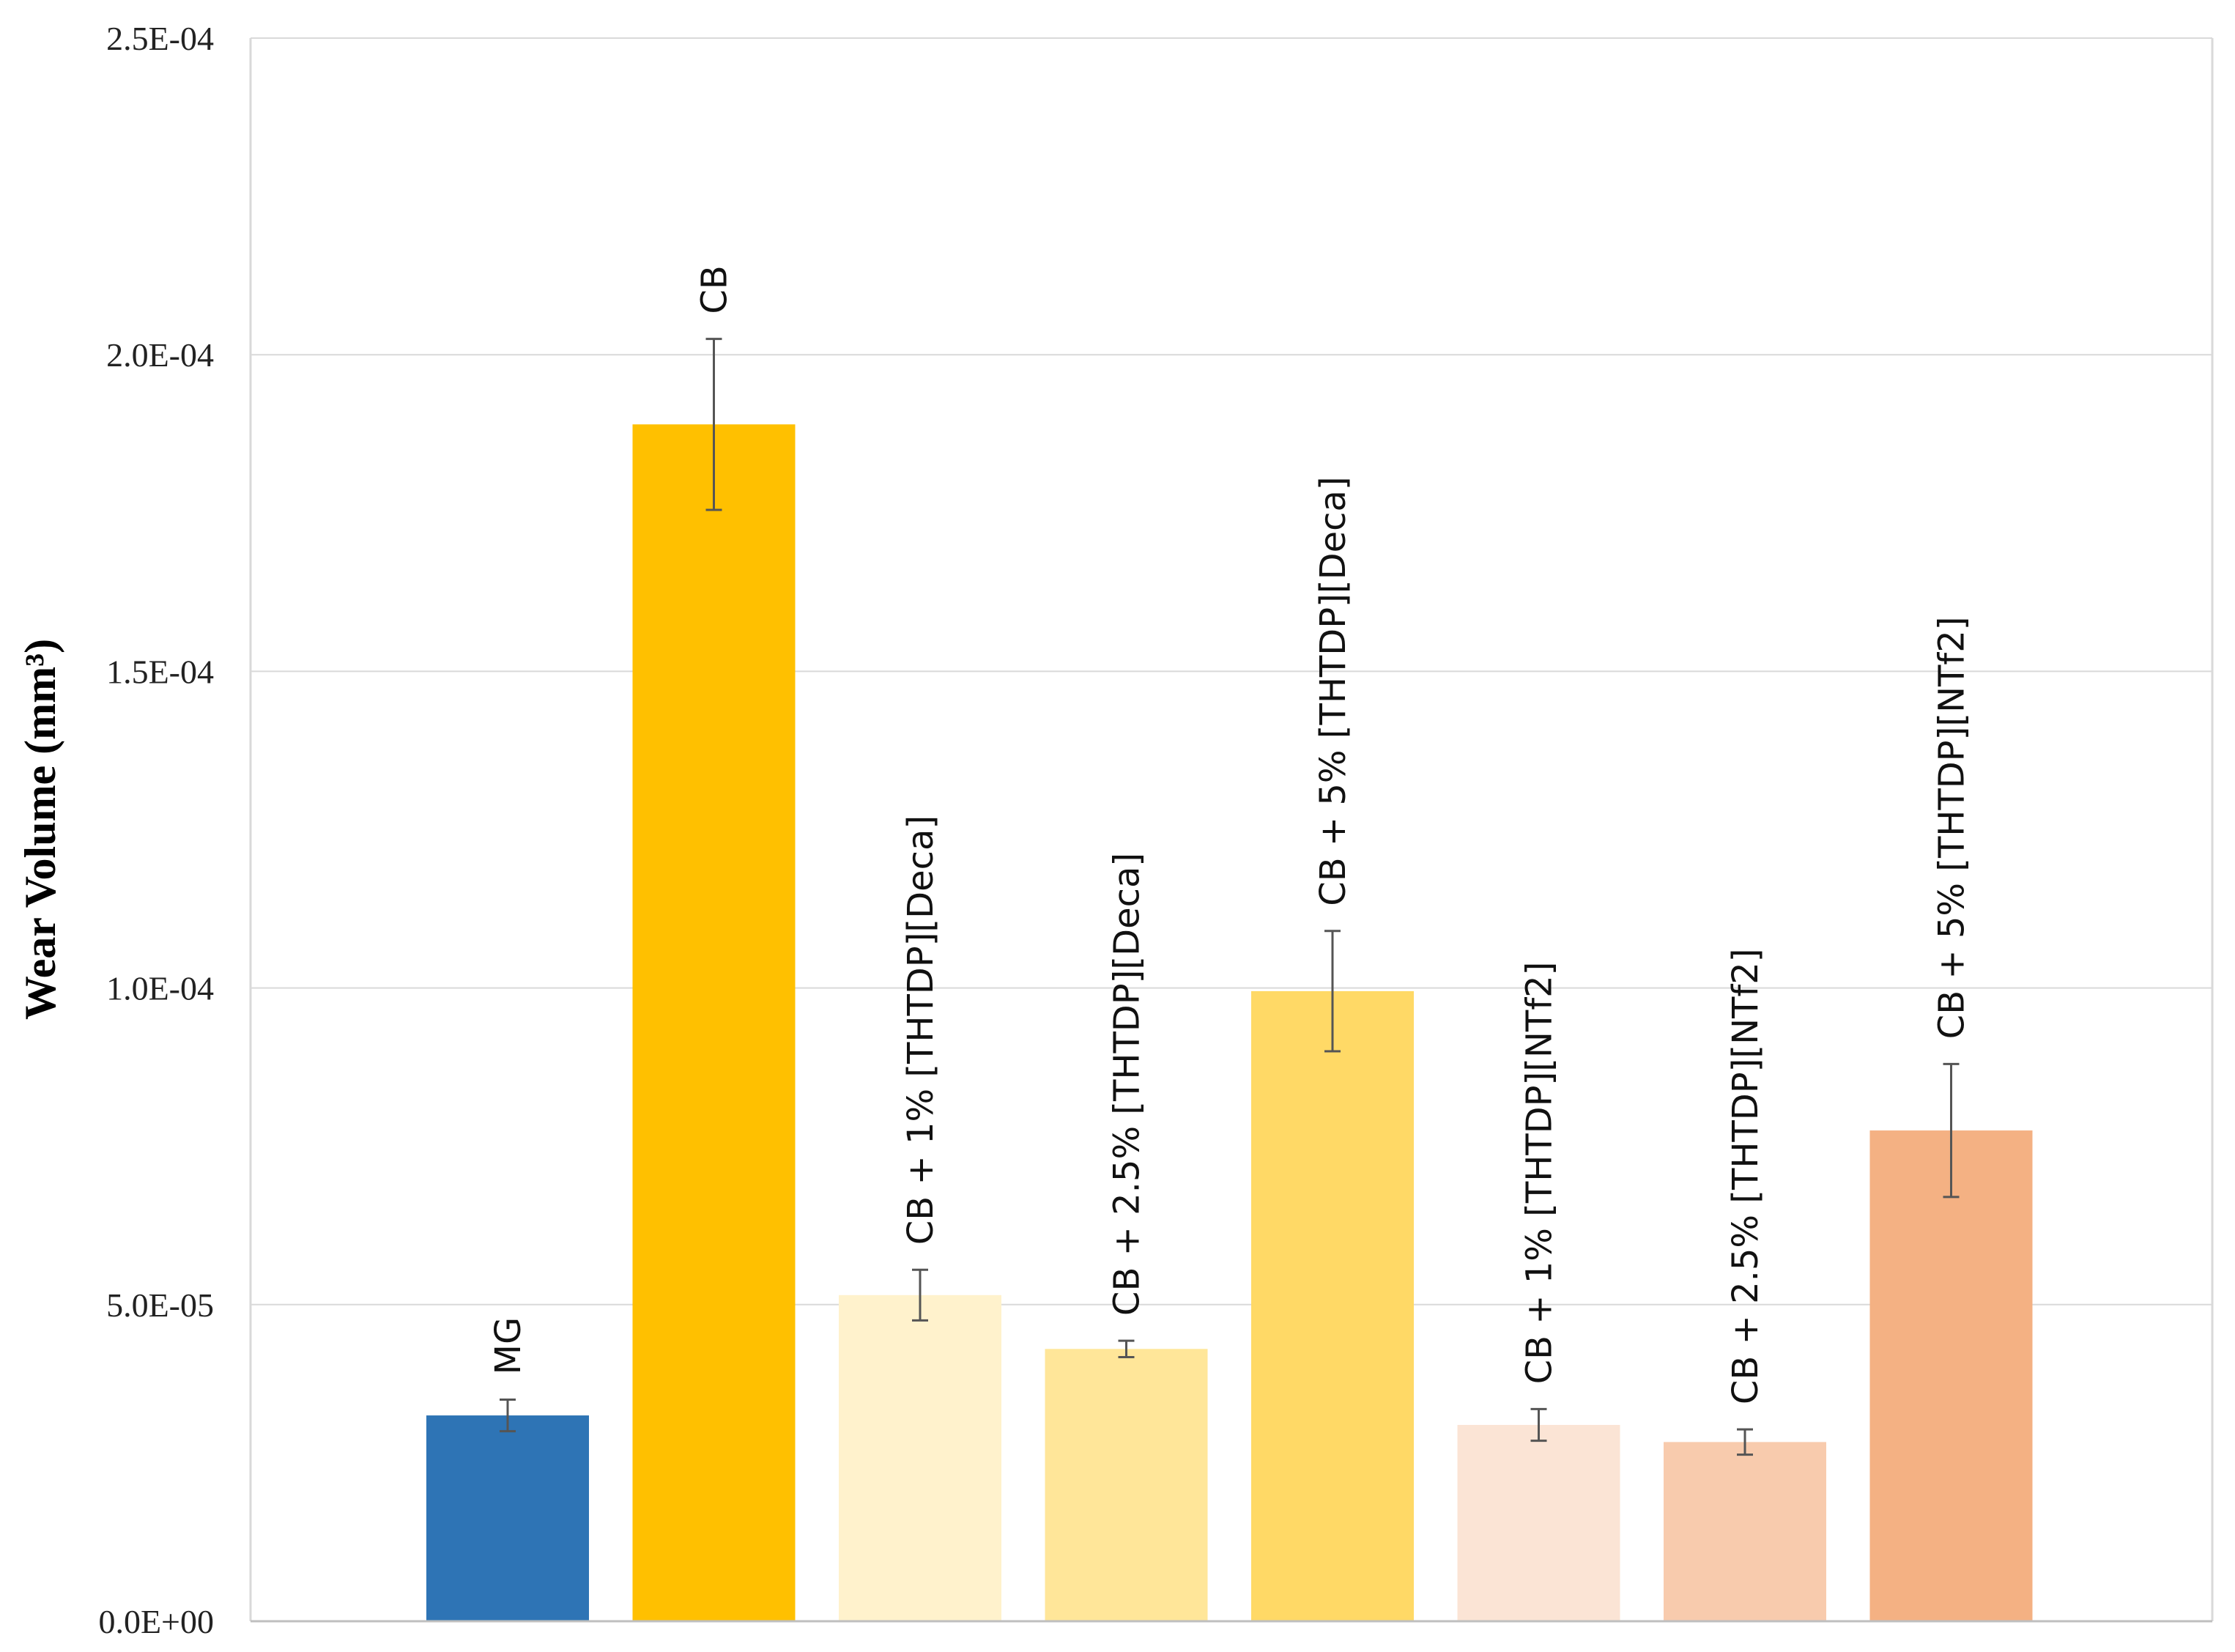 The image size is (2235, 1652). I want to click on bar-label: CB, so click(714, 289).